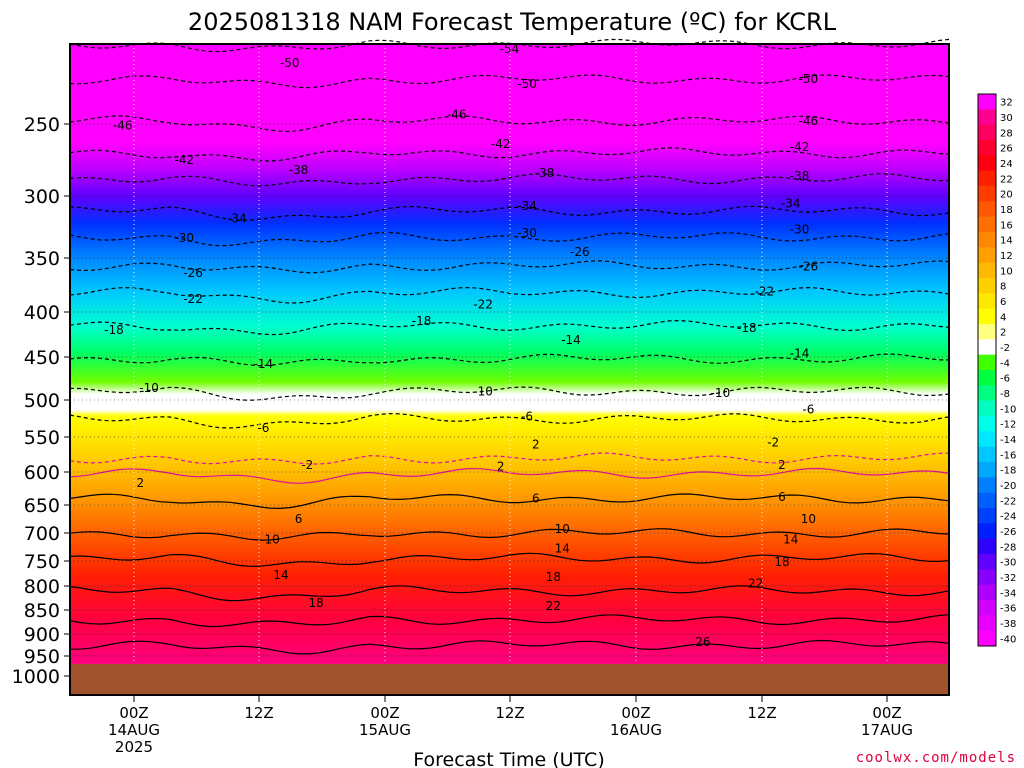 The width and height of the screenshot is (1024, 768). Describe the element at coordinates (1008, 471) in the screenshot. I see `colorbar-label: -18` at that location.